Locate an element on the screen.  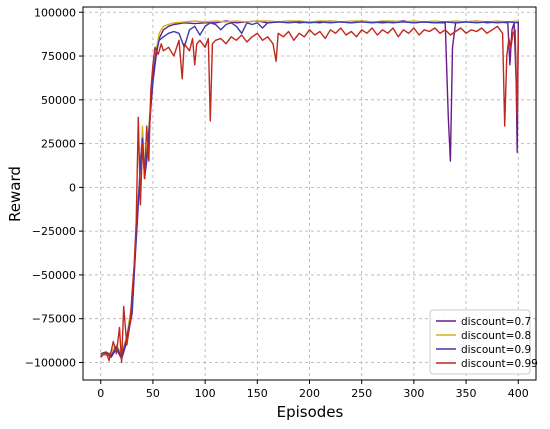
legend-box is located at coordinates (480, 342).